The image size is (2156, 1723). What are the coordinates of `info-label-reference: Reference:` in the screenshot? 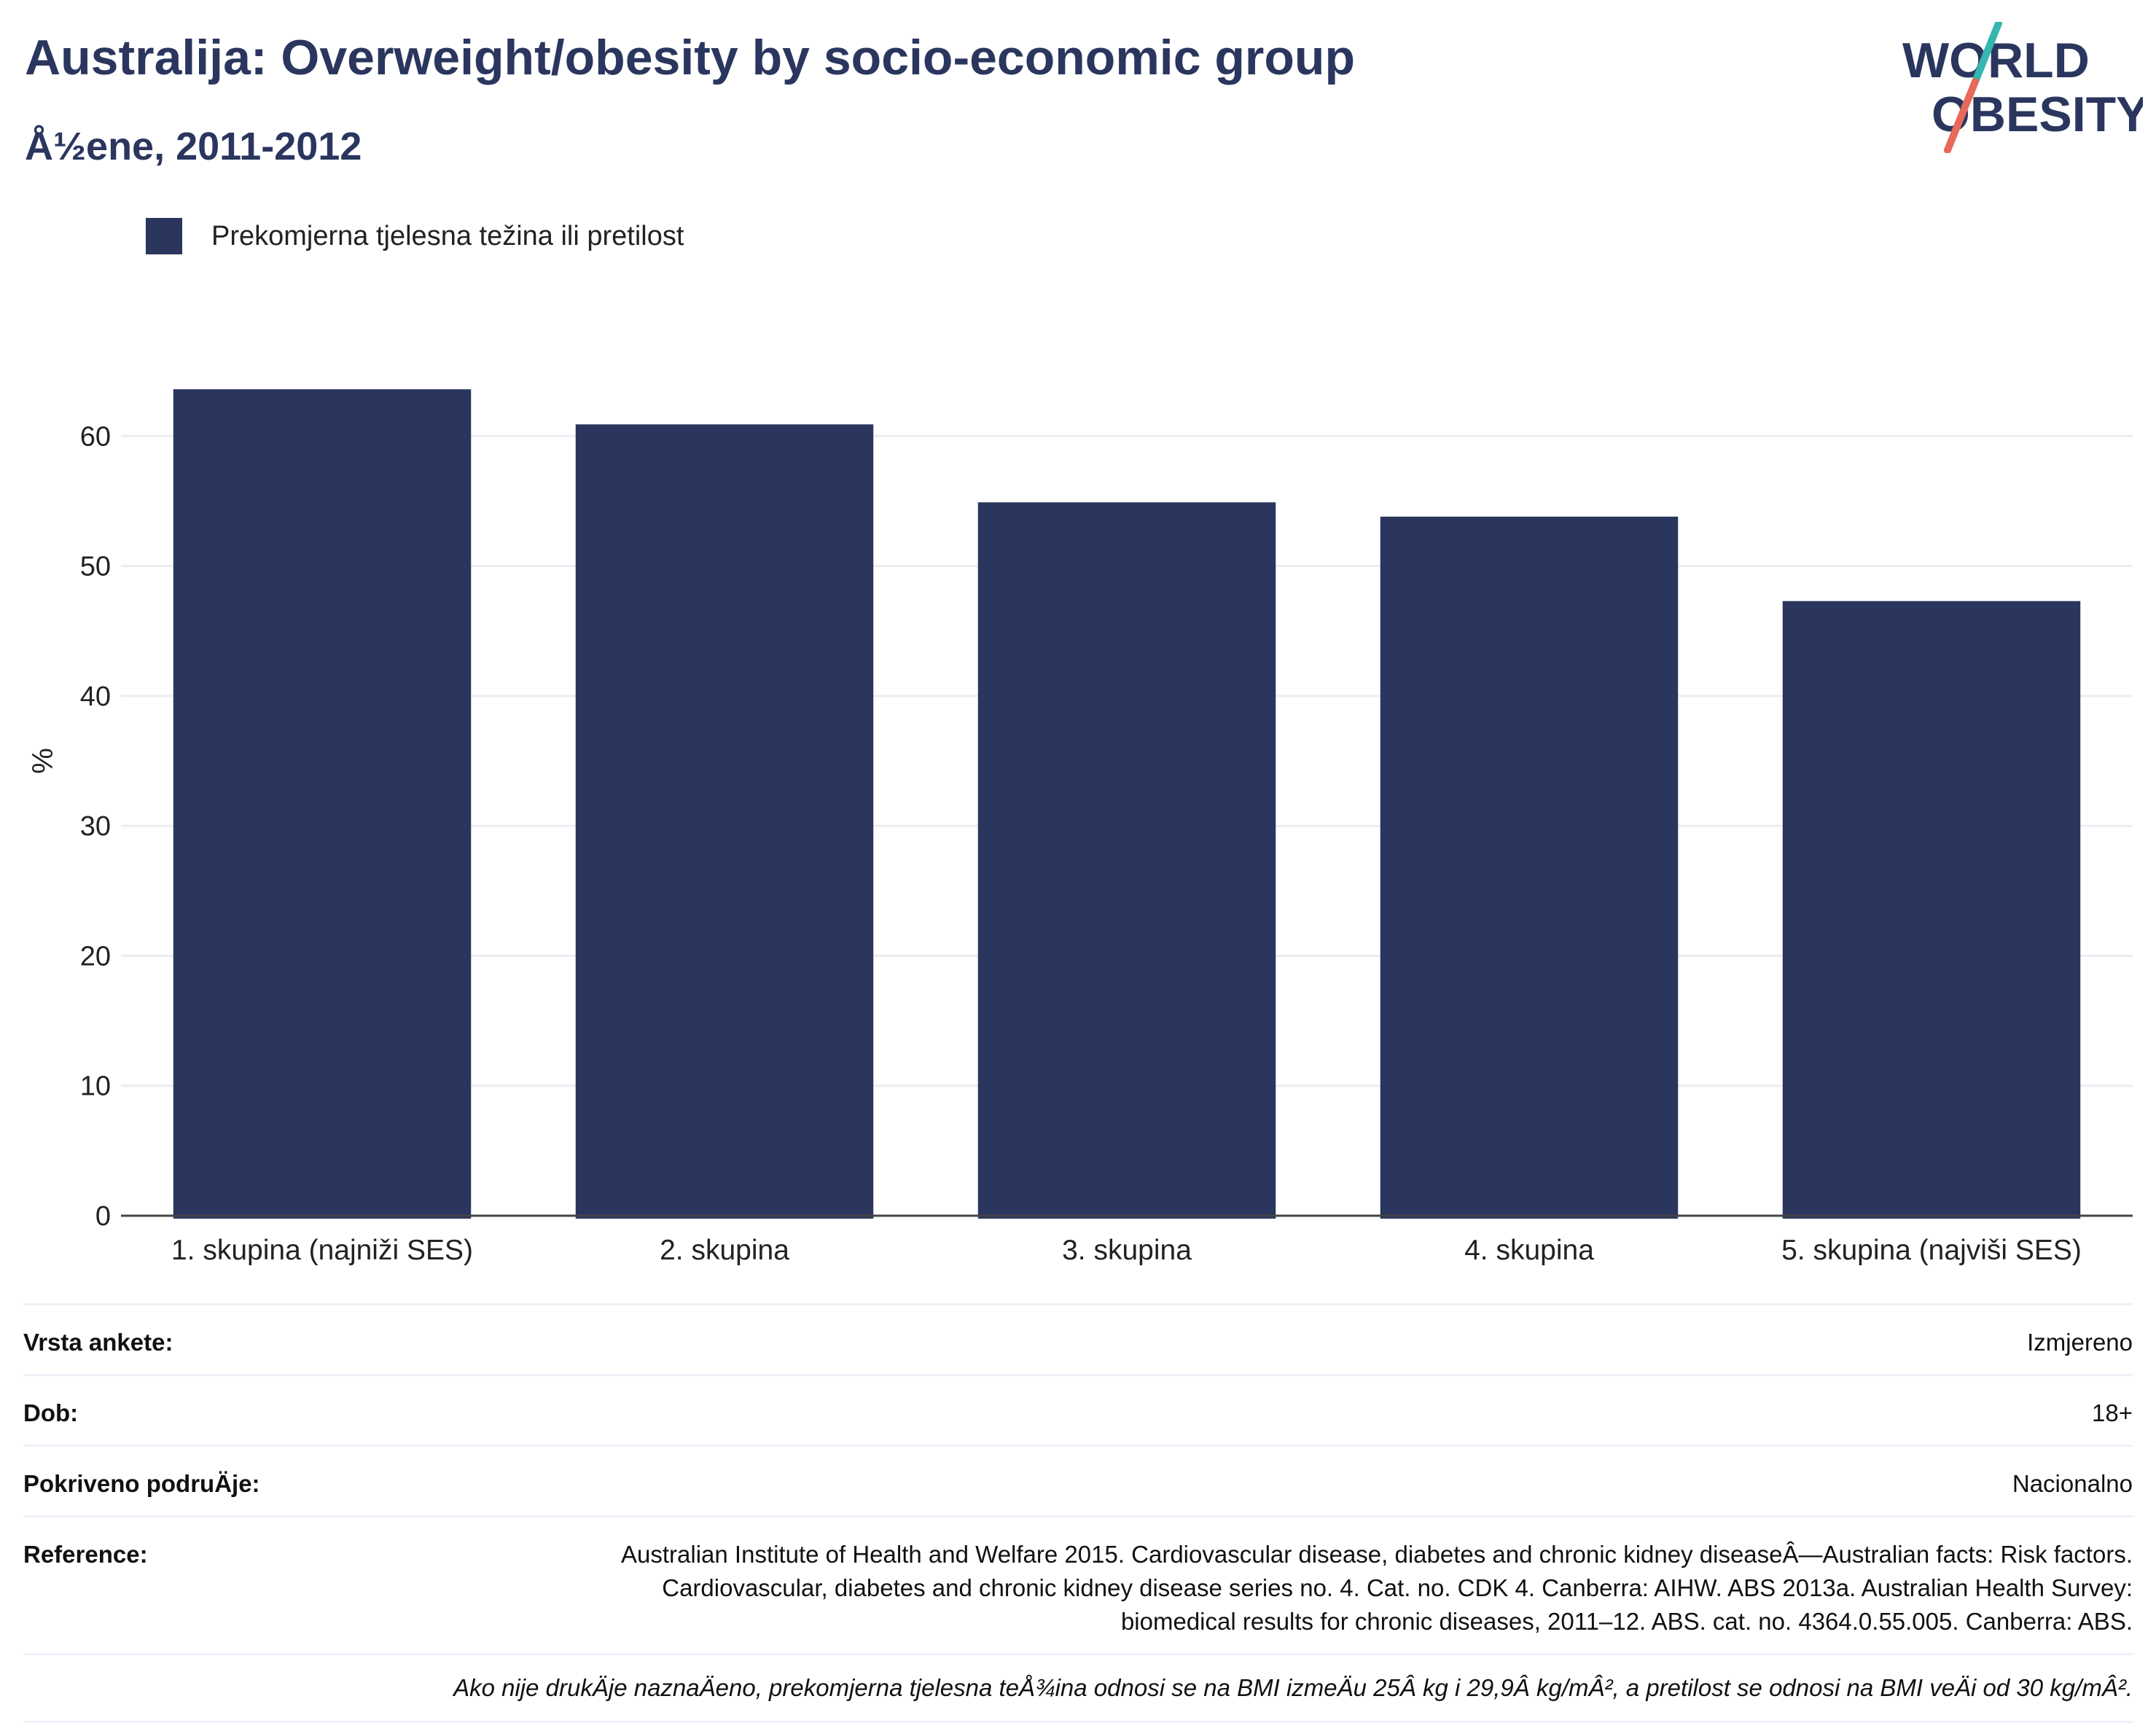 It's located at (86, 1554).